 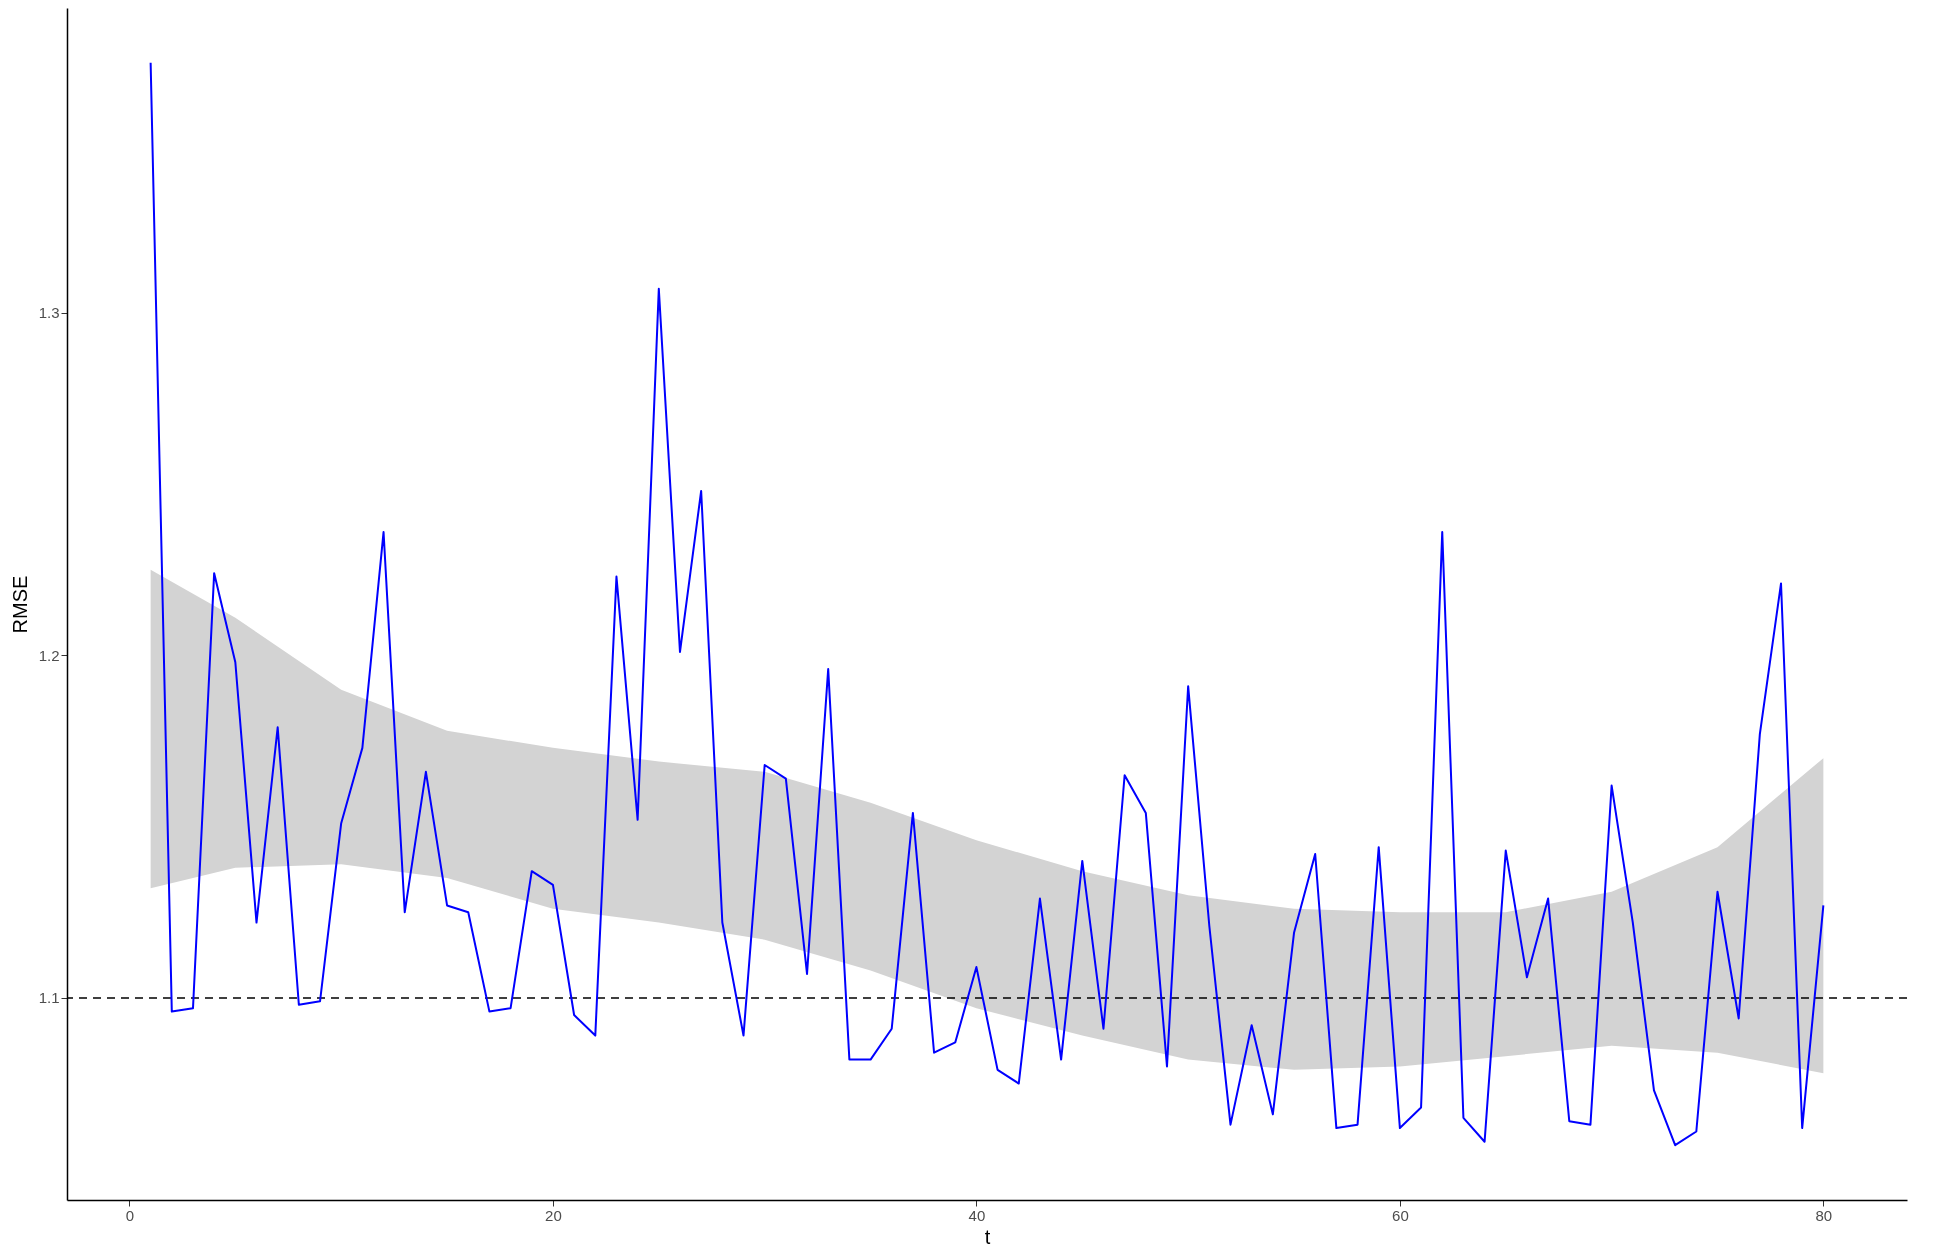 I want to click on y-tick-label: 1.1, so click(x=49, y=998).